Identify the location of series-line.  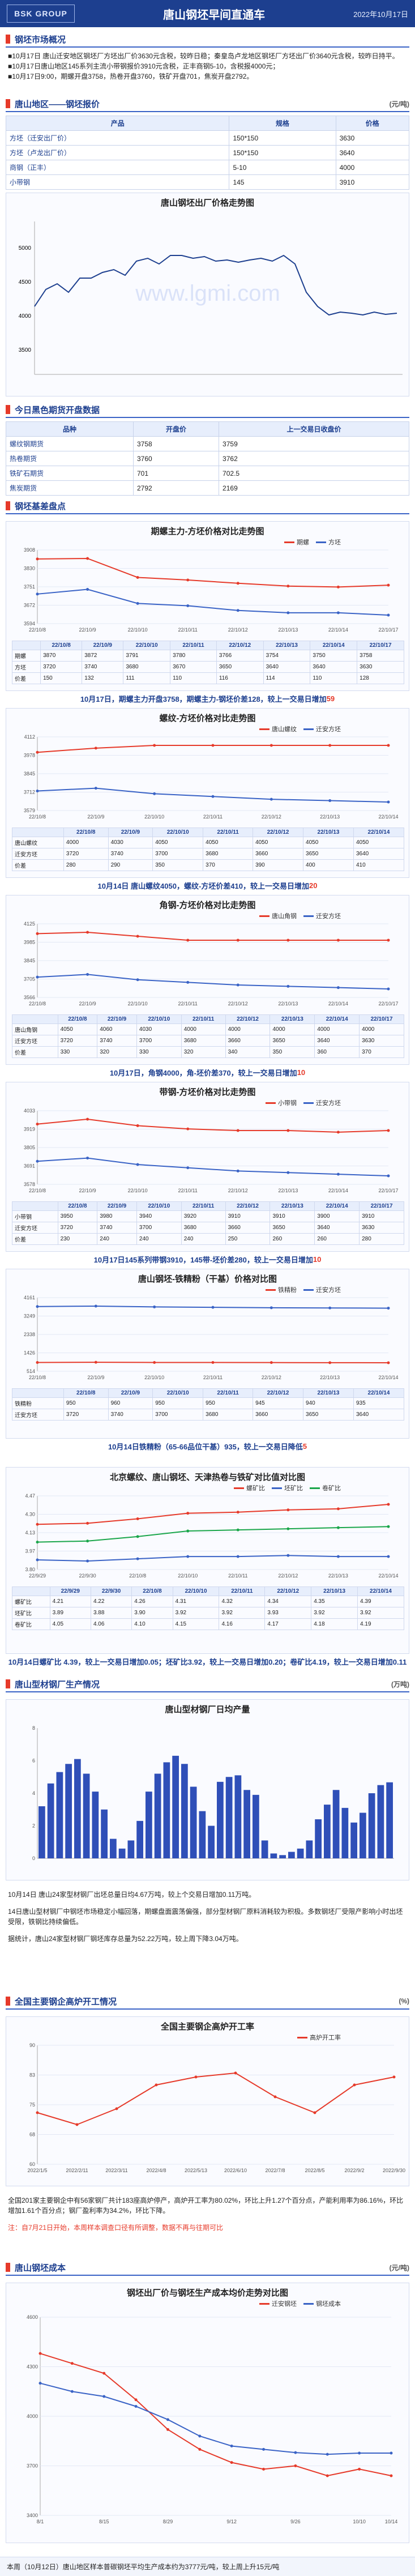
(212, 936).